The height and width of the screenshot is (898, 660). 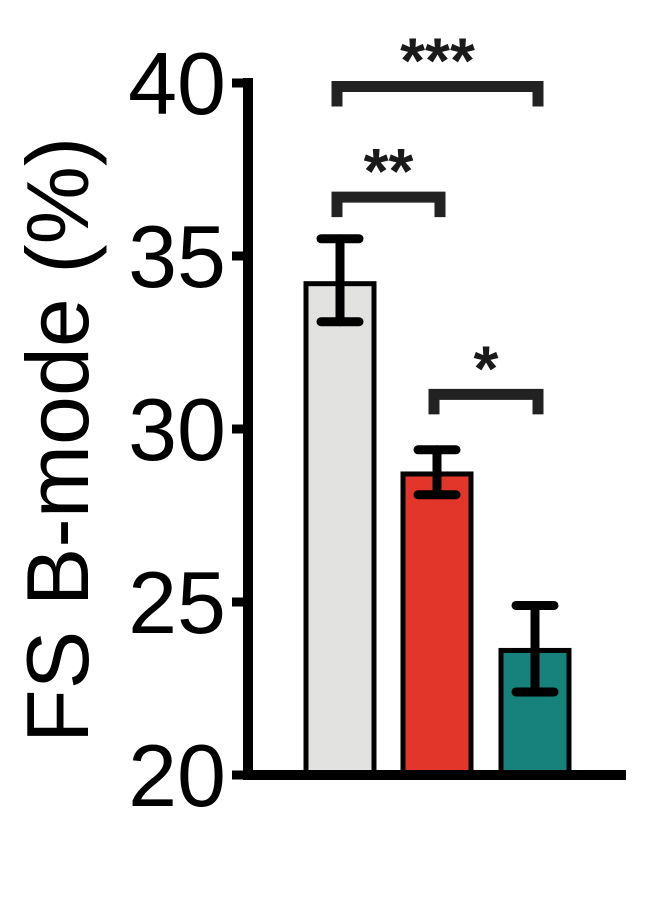 What do you see at coordinates (177, 775) in the screenshot?
I see `y-tick-label: 20` at bounding box center [177, 775].